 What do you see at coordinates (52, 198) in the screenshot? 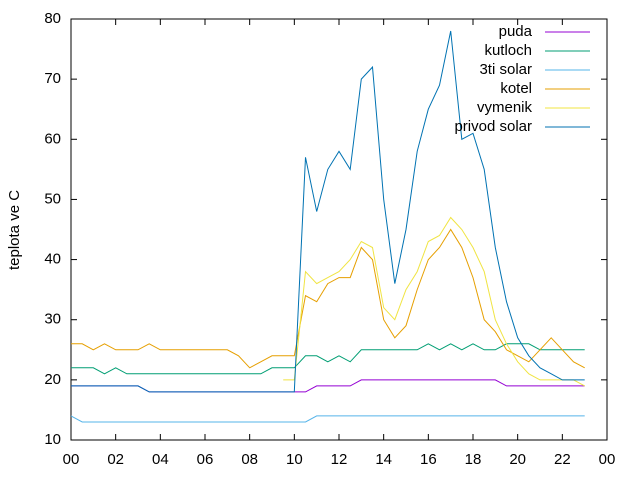
I see `y-tick-label: 50` at bounding box center [52, 198].